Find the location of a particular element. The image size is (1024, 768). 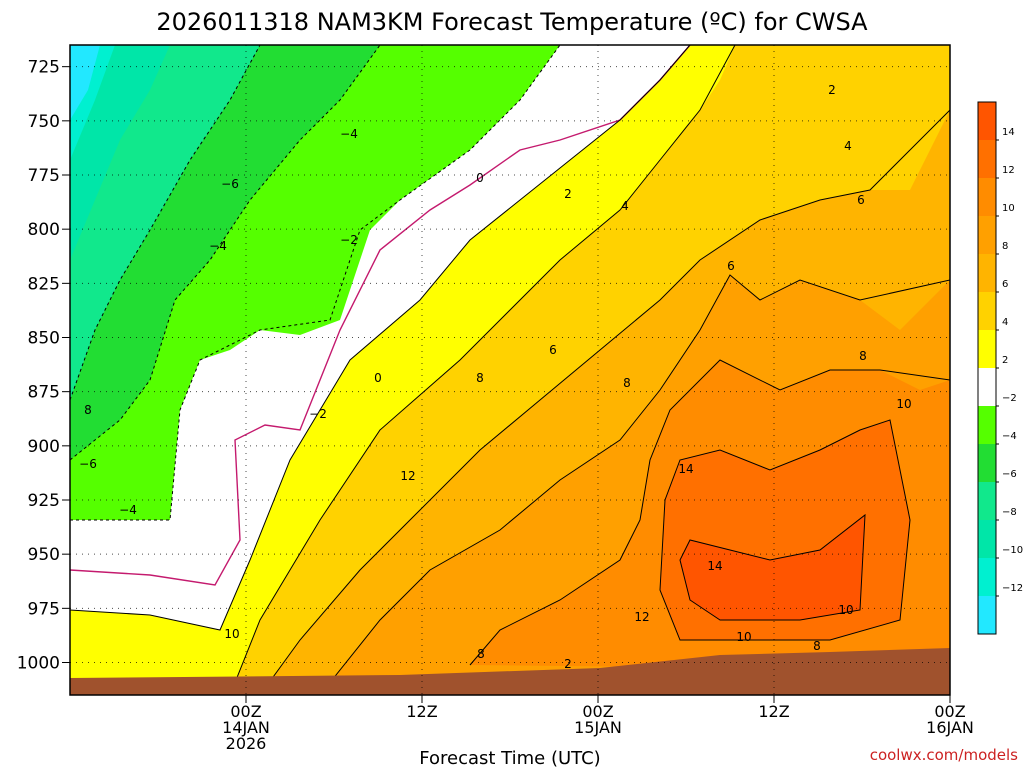

y-tick-label: 775 is located at coordinates (44, 176).